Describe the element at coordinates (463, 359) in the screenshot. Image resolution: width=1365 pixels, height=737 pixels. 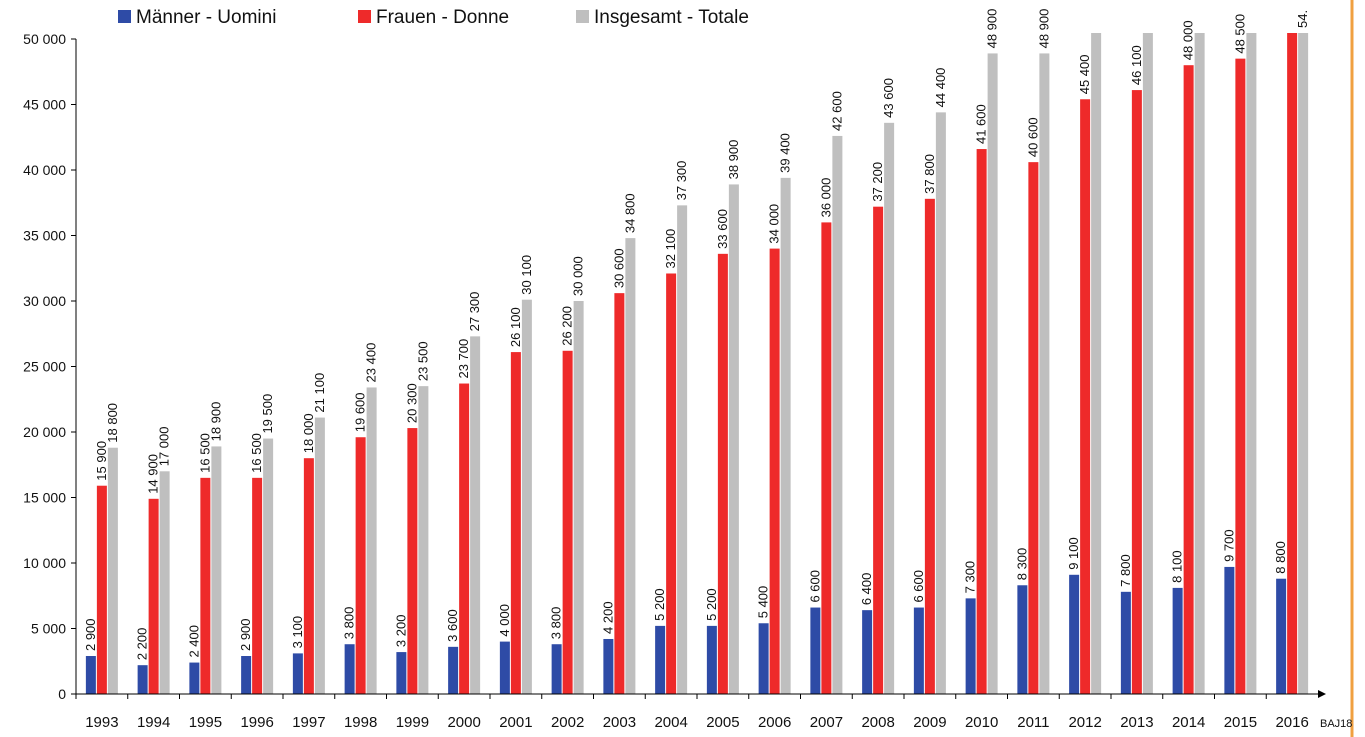
I see `value-label: 23 700` at that location.